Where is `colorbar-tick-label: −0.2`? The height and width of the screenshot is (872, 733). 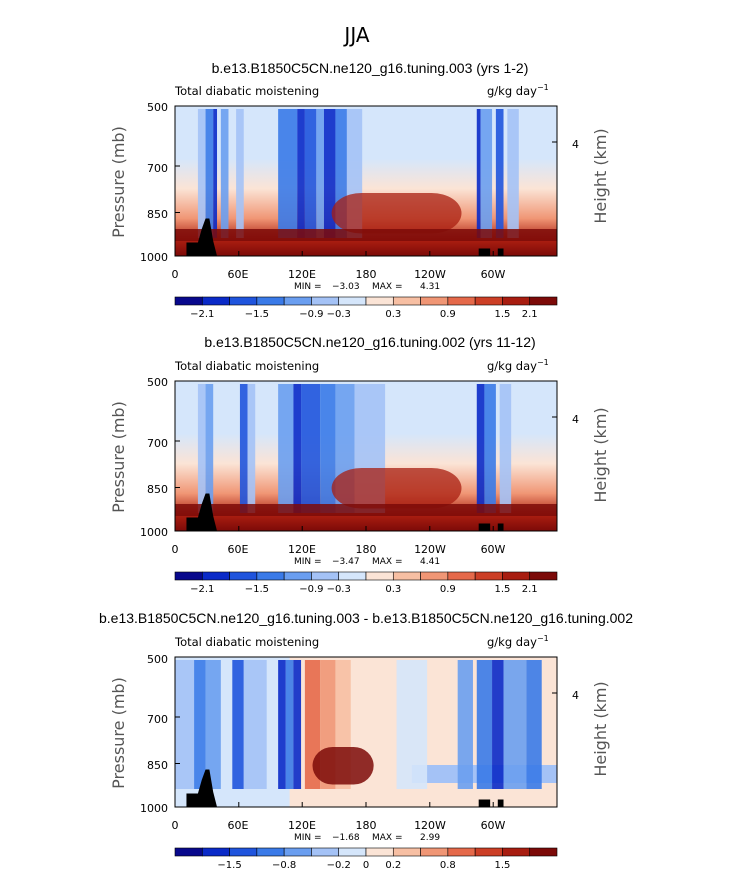
colorbar-tick-label: −0.2 is located at coordinates (339, 865).